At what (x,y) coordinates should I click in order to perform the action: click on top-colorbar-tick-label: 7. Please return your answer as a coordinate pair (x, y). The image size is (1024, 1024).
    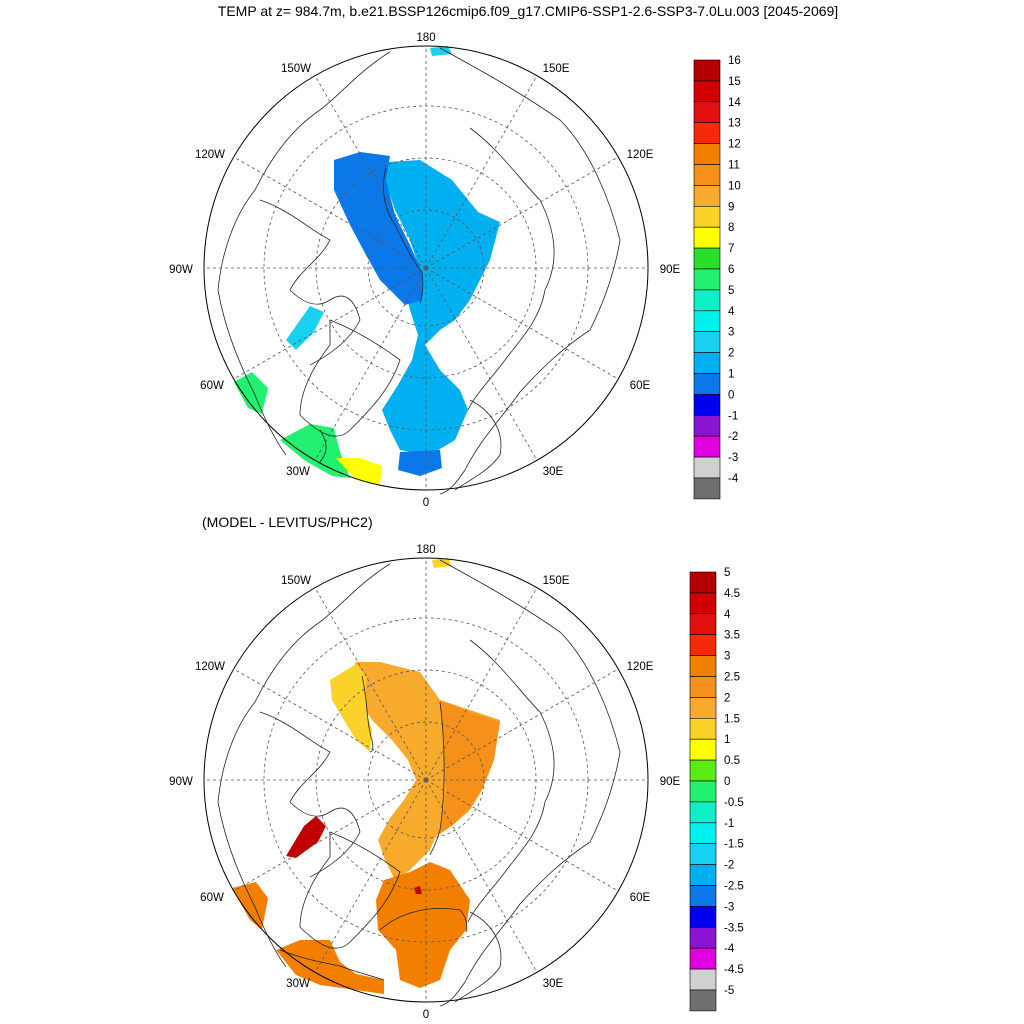
    Looking at the image, I should click on (731, 249).